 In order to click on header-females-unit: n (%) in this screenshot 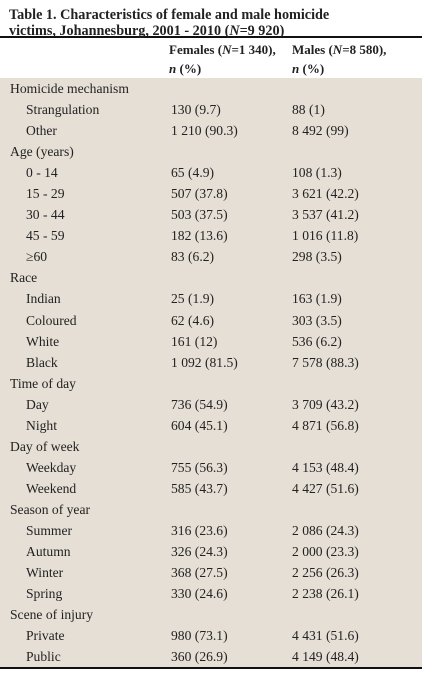, I will do `click(222, 68)`.